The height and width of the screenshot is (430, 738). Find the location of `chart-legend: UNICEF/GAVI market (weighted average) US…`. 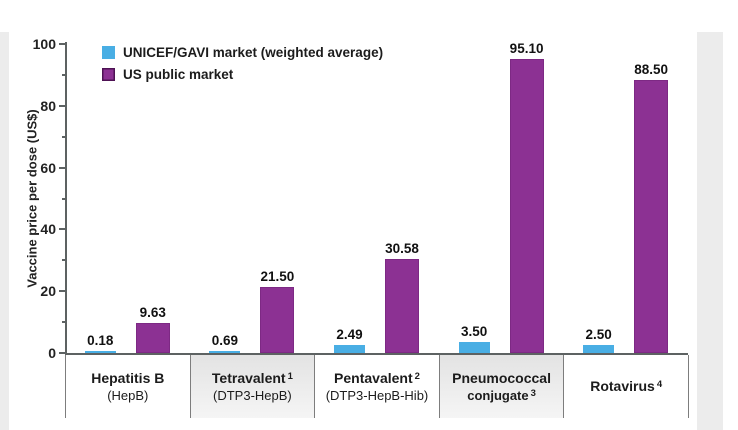

chart-legend: UNICEF/GAVI market (weighted average) US… is located at coordinates (242, 63).